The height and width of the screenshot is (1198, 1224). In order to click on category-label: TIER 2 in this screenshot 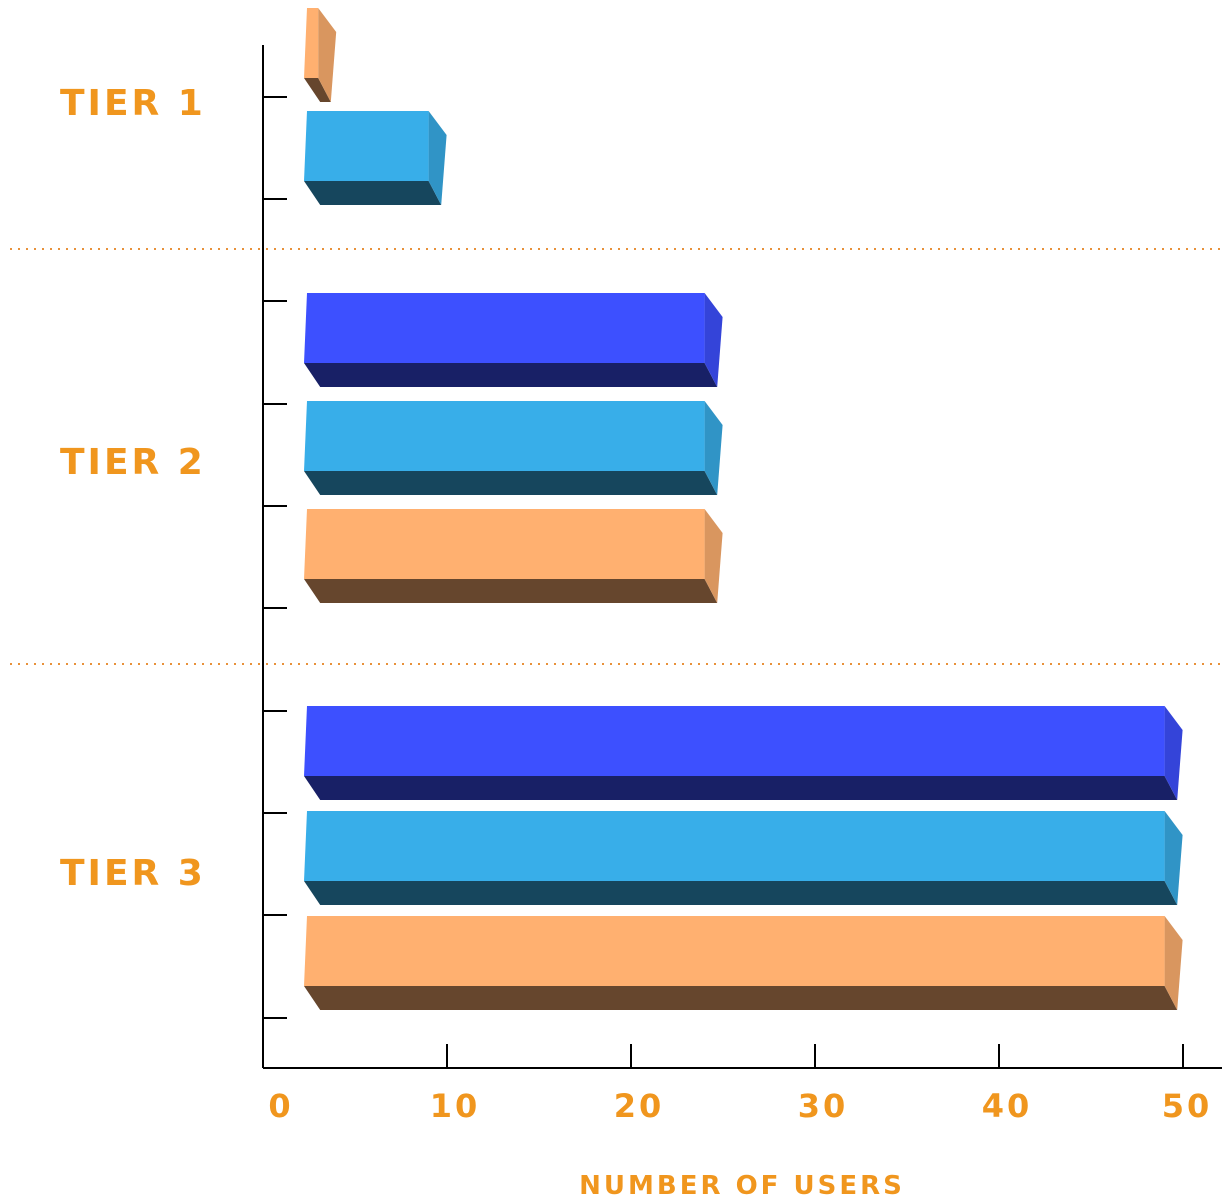, I will do `click(133, 462)`.